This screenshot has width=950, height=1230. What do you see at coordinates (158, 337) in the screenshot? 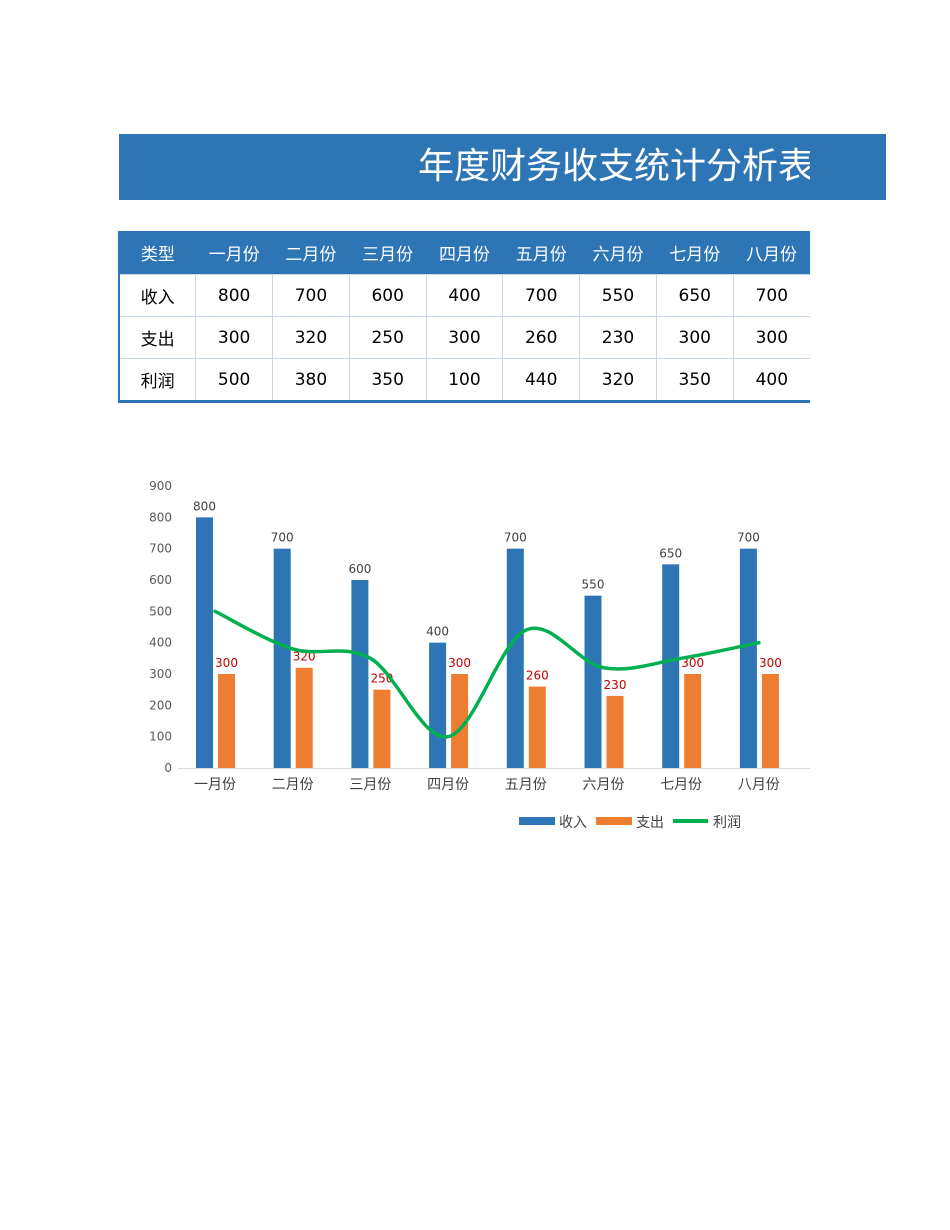
I see `row-label: 支出` at bounding box center [158, 337].